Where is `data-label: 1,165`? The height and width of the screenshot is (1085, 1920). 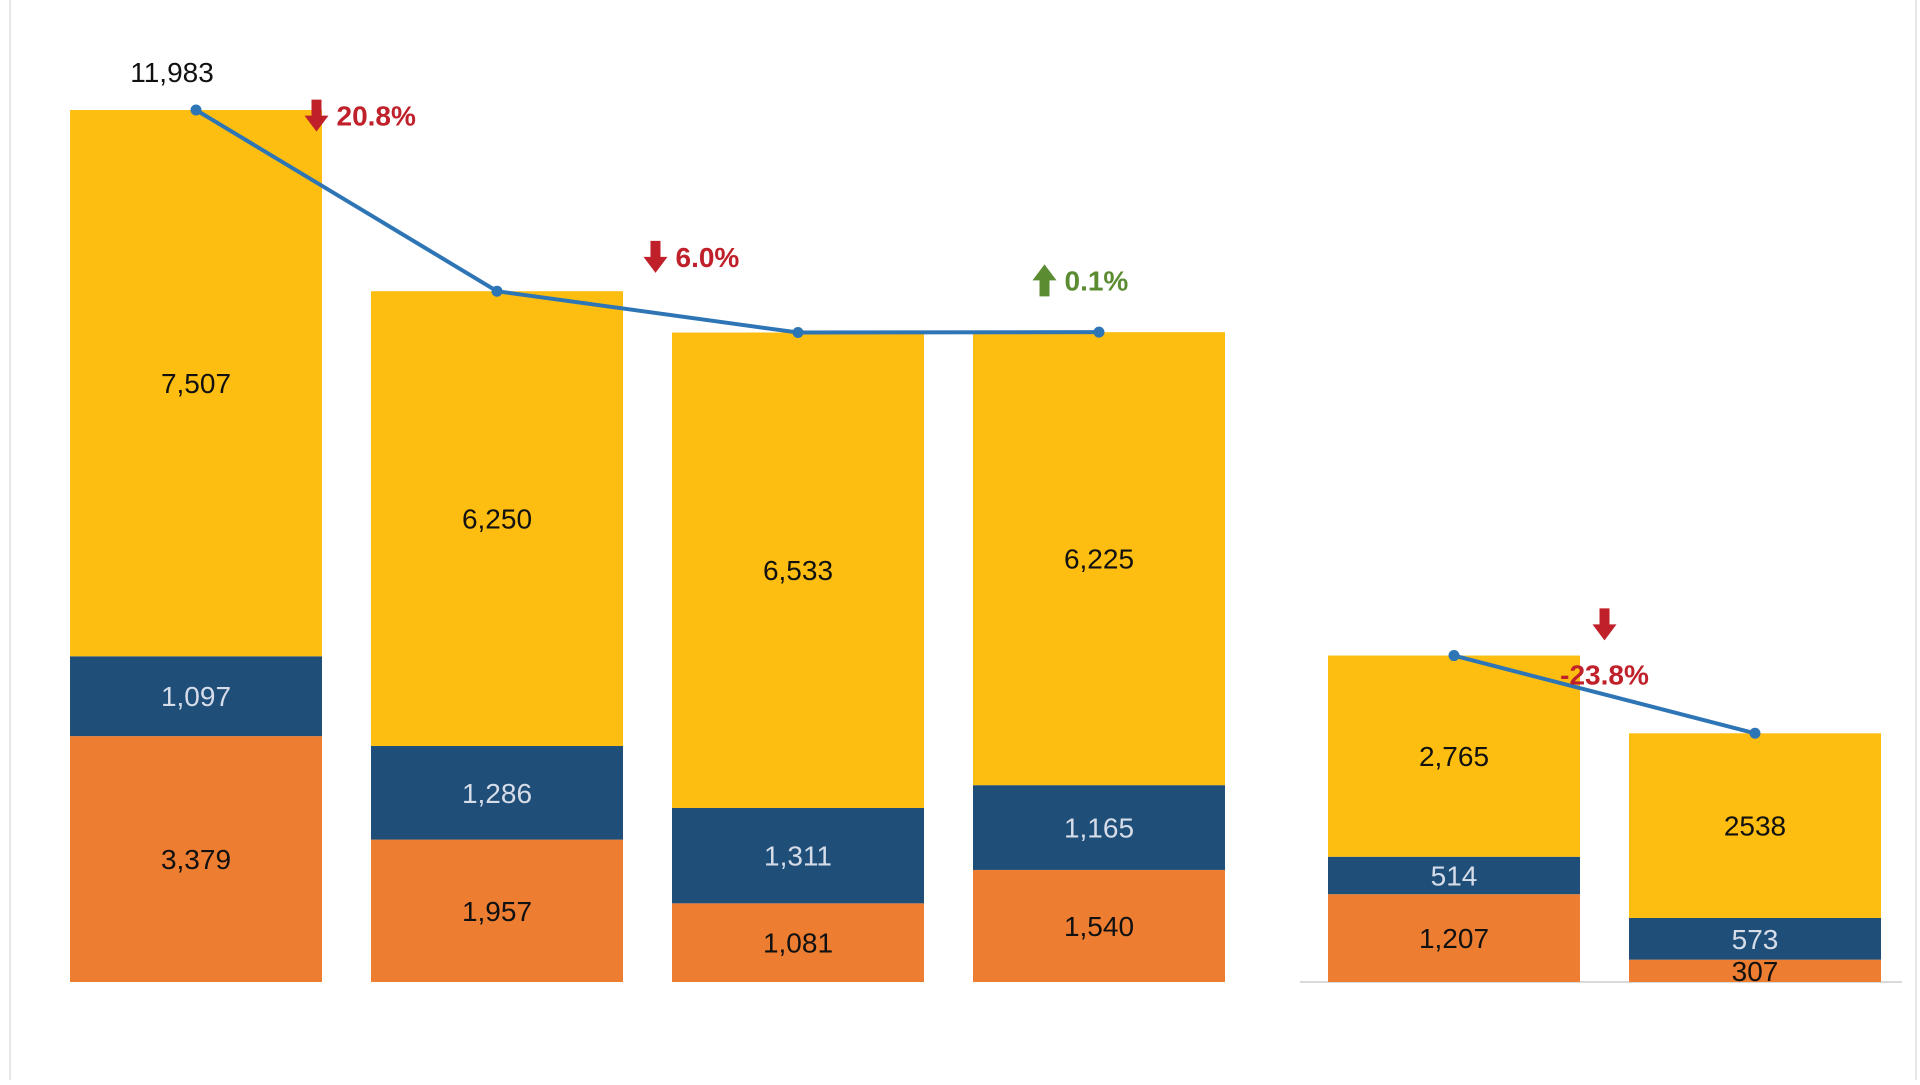 data-label: 1,165 is located at coordinates (1099, 828).